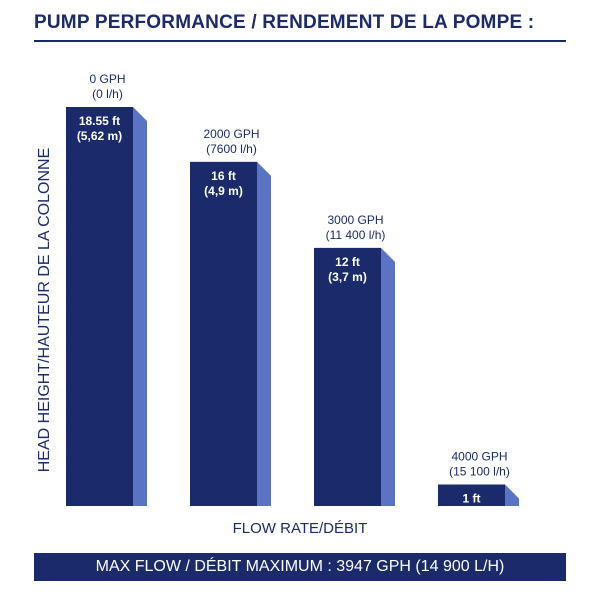 Image resolution: width=600 pixels, height=600 pixels. What do you see at coordinates (223, 191) in the screenshot?
I see `bar-value-sublabel-2: (4,9 m)` at bounding box center [223, 191].